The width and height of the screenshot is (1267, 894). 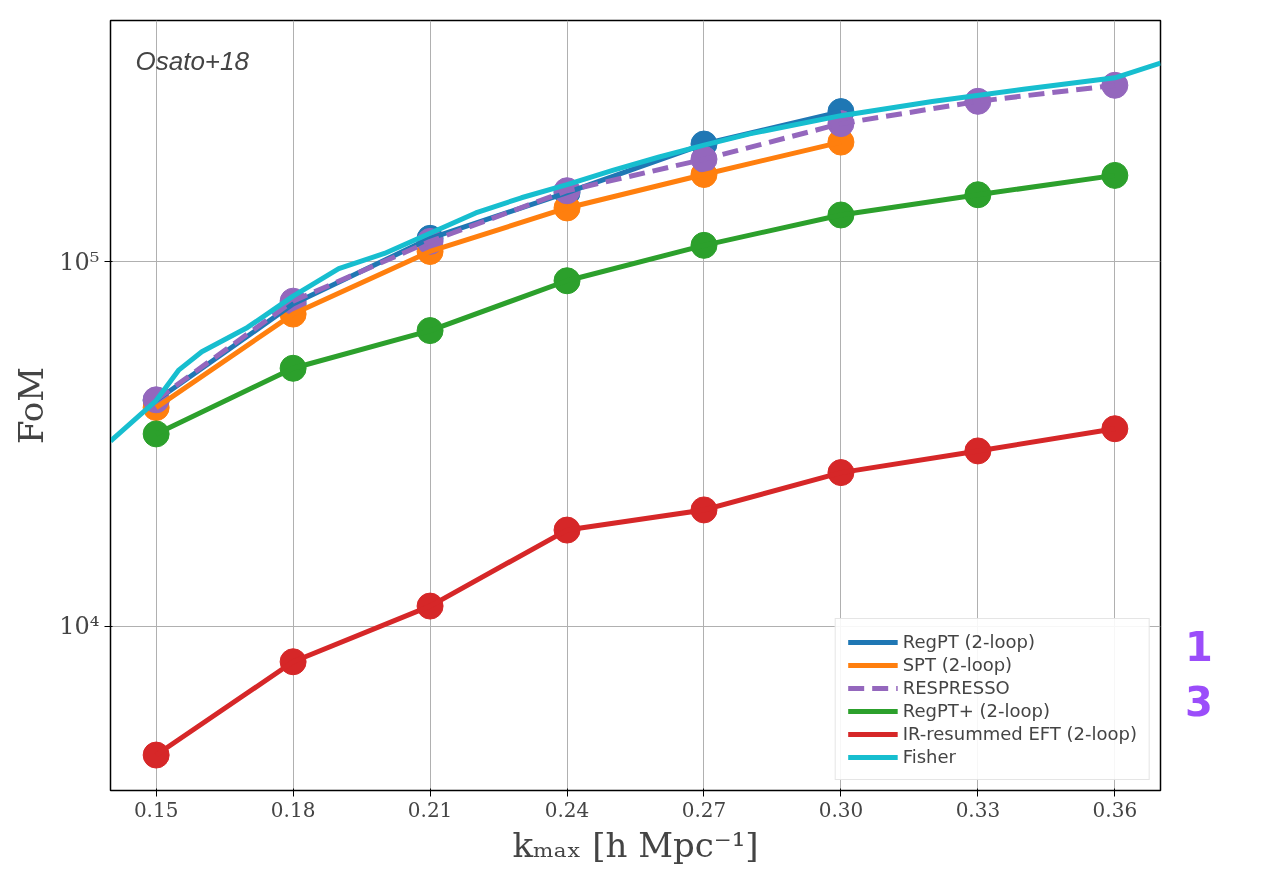 I want to click on legend-label: Fisher, so click(x=929, y=756).